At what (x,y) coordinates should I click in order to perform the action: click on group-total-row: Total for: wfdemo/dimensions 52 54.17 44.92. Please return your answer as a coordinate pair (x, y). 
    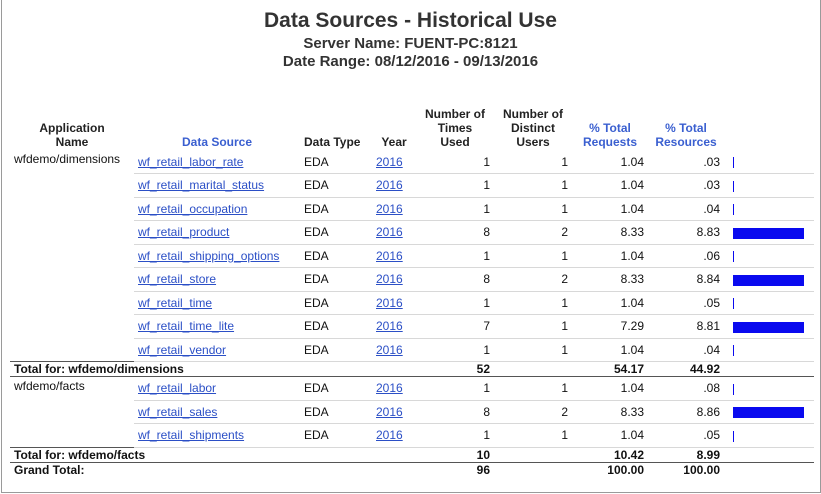
    Looking at the image, I should click on (412, 369).